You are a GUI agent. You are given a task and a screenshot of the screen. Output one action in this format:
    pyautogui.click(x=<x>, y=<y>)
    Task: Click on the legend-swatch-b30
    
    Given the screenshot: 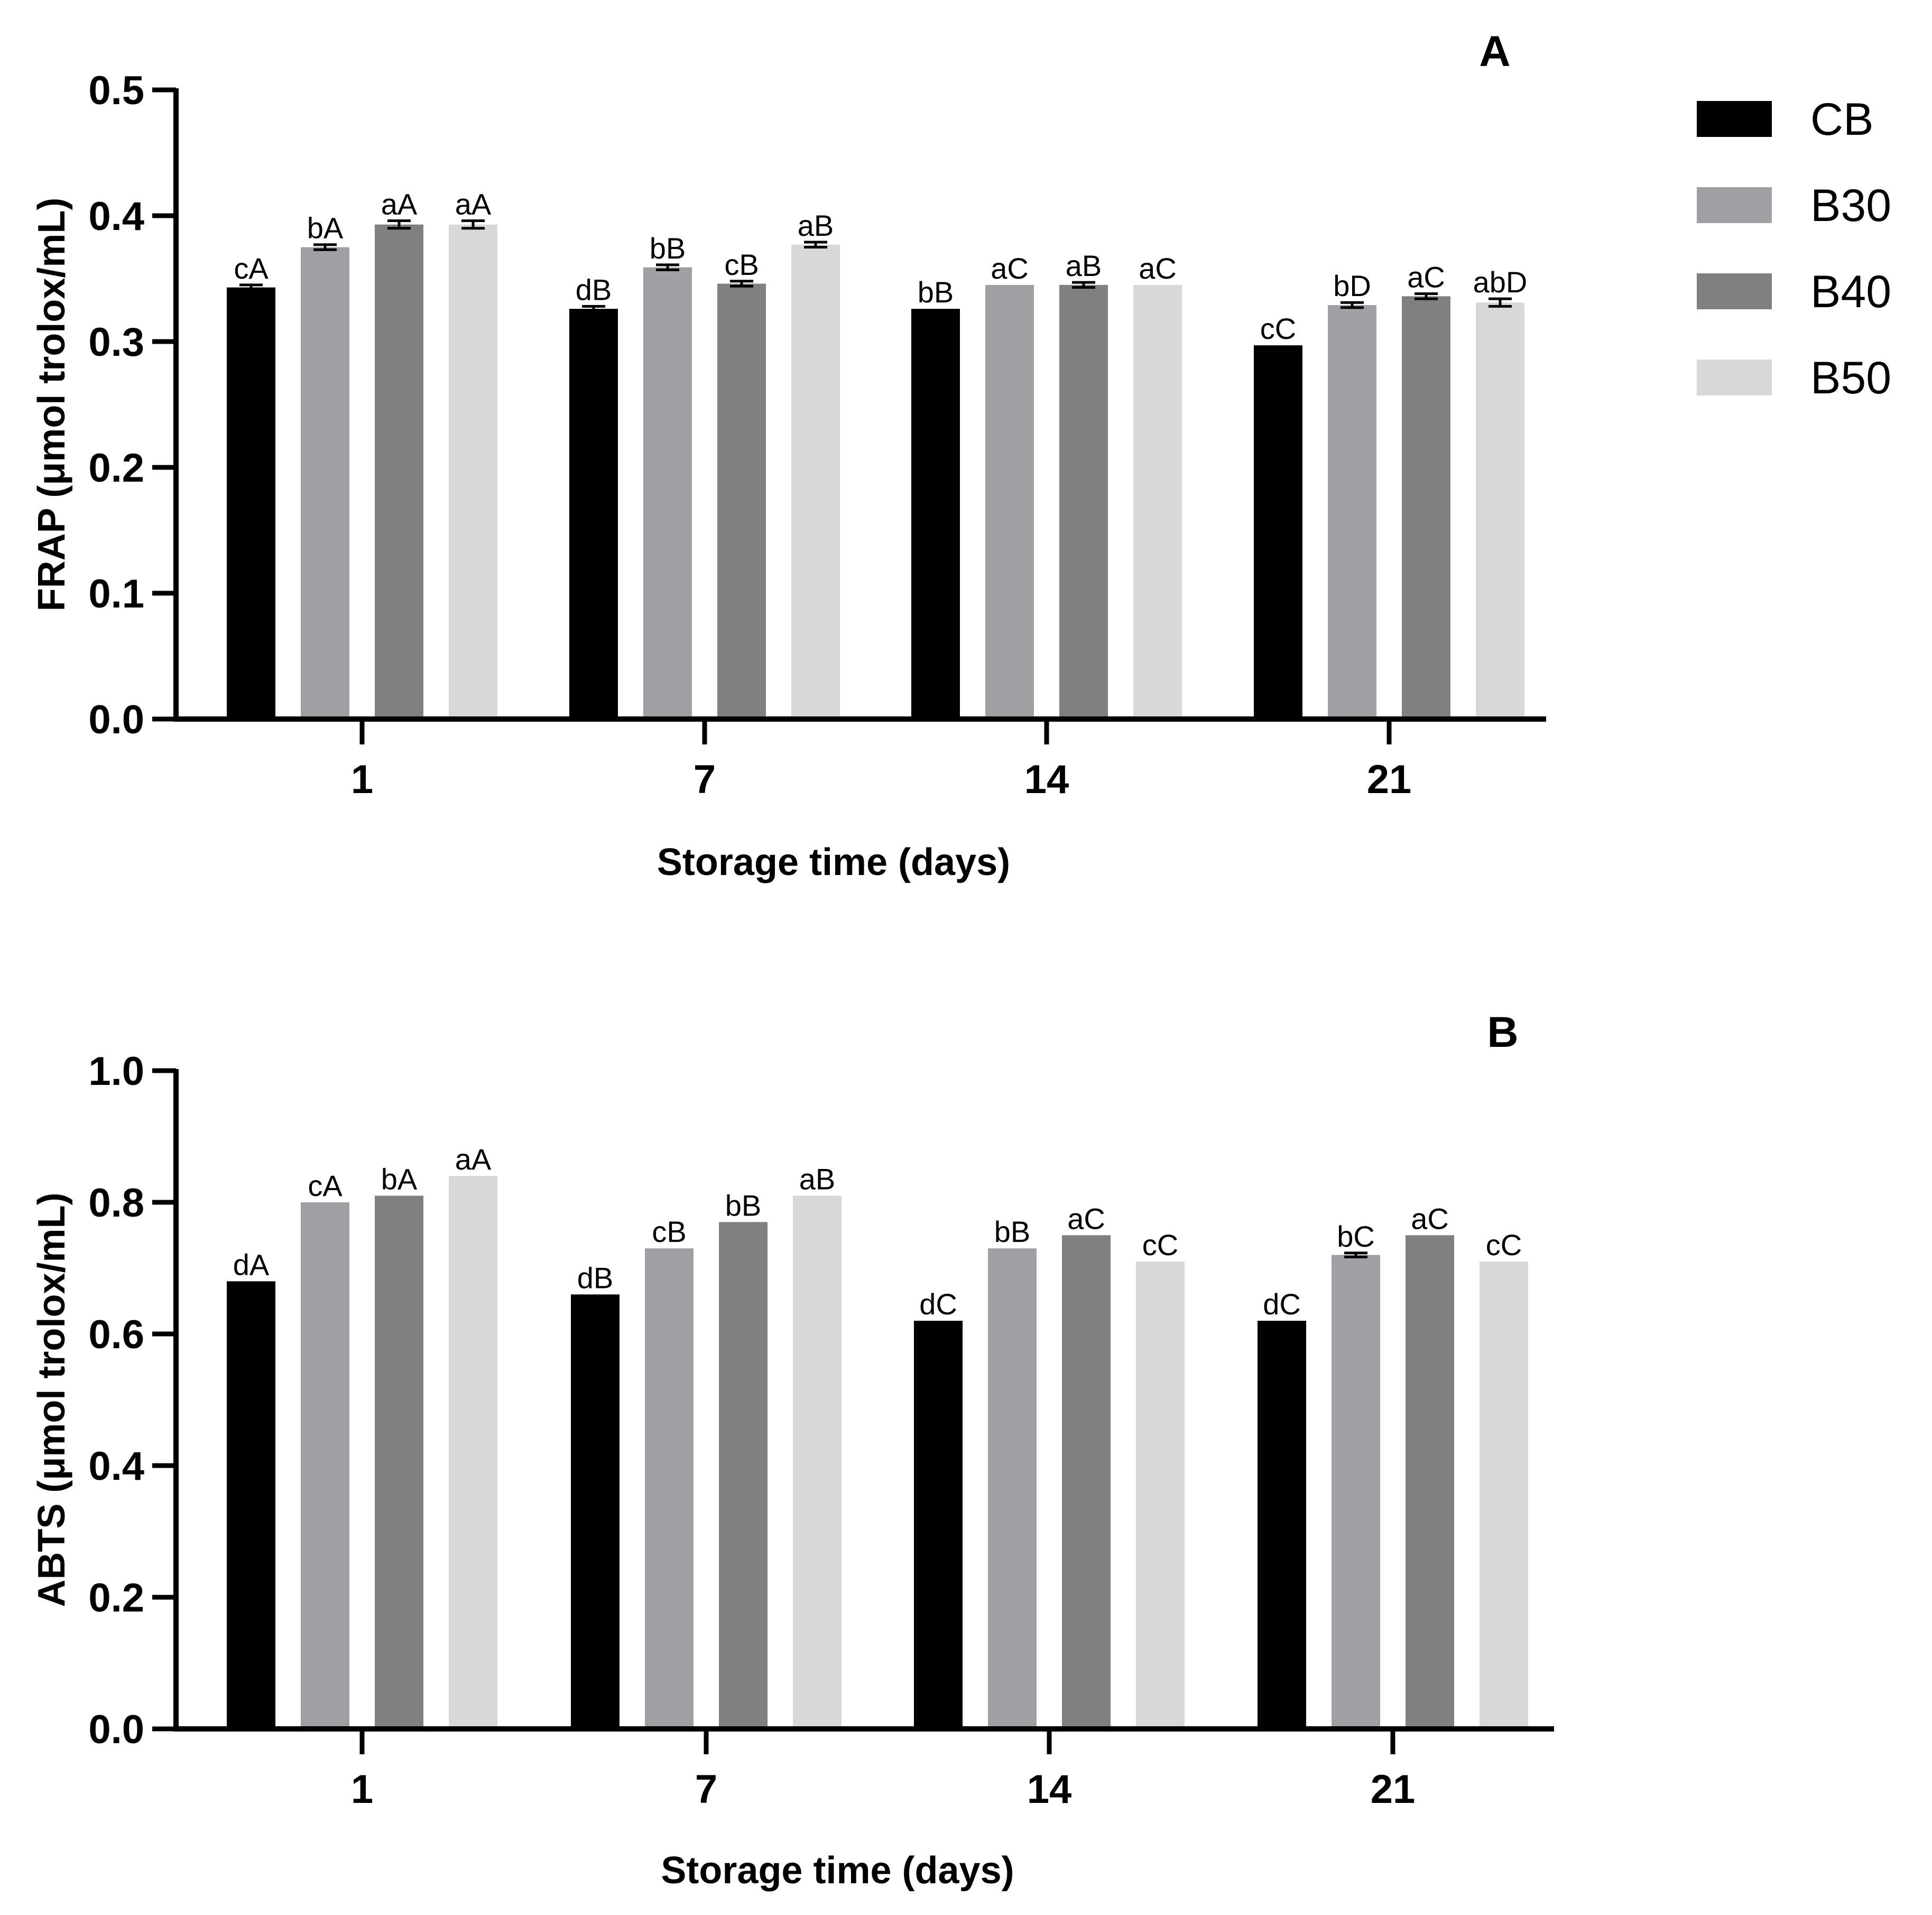 What is the action you would take?
    pyautogui.click(x=1735, y=205)
    